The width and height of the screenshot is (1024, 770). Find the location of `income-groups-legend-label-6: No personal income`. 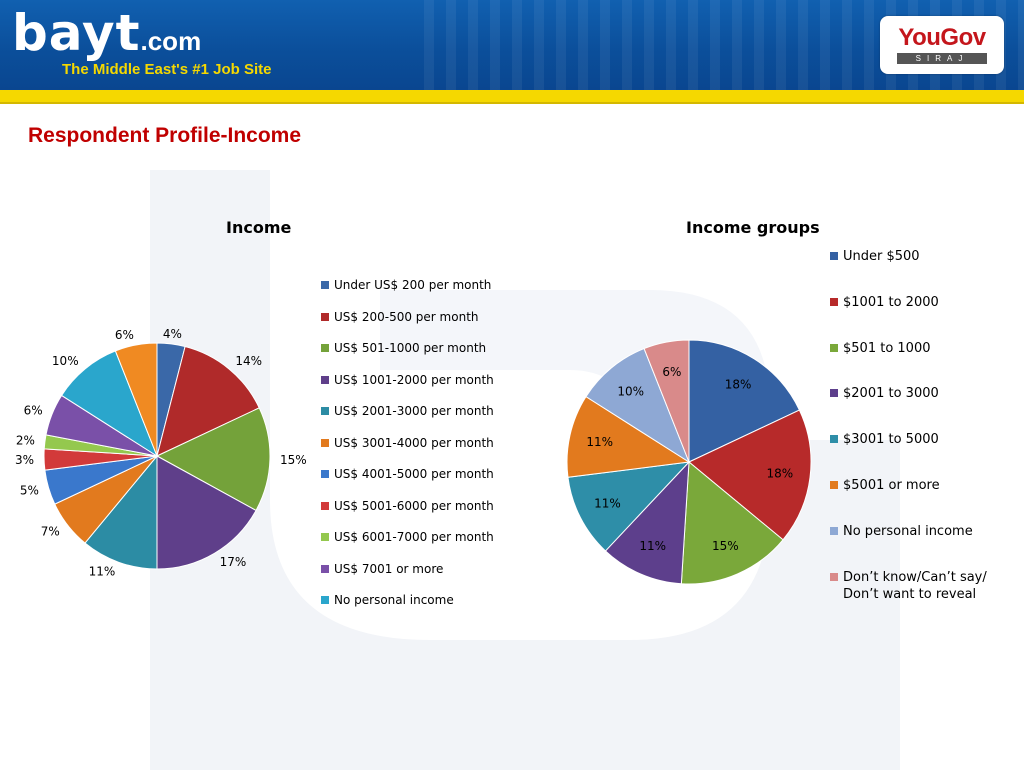

income-groups-legend-label-6: No personal income is located at coordinates (908, 531).